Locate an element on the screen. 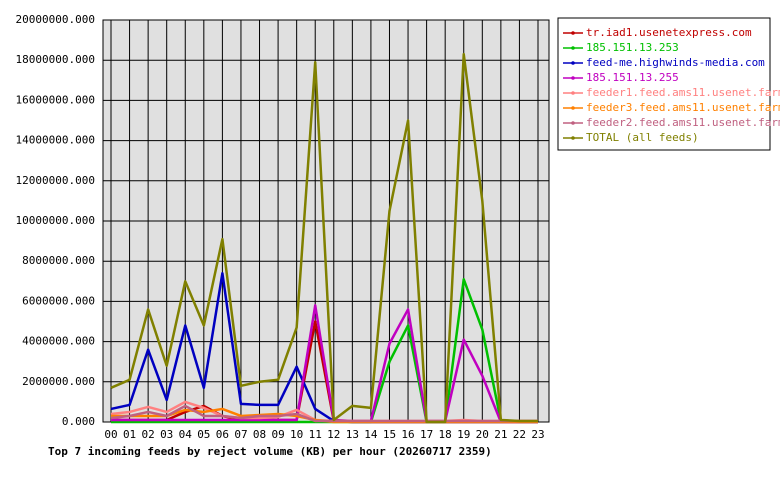  x-tick-label: 12 is located at coordinates (333, 434).